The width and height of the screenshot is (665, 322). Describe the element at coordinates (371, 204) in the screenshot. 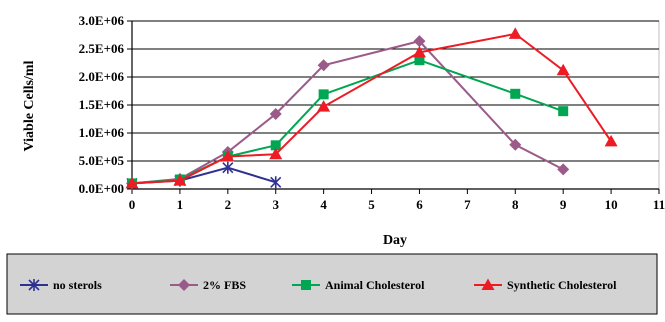

I see `x-tick-label: 5` at that location.